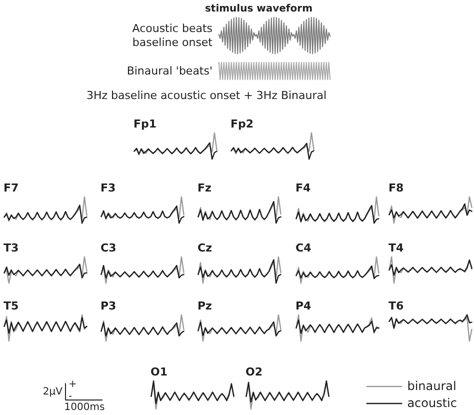  Describe the element at coordinates (242, 124) in the screenshot. I see `chart-title: Fp2` at that location.